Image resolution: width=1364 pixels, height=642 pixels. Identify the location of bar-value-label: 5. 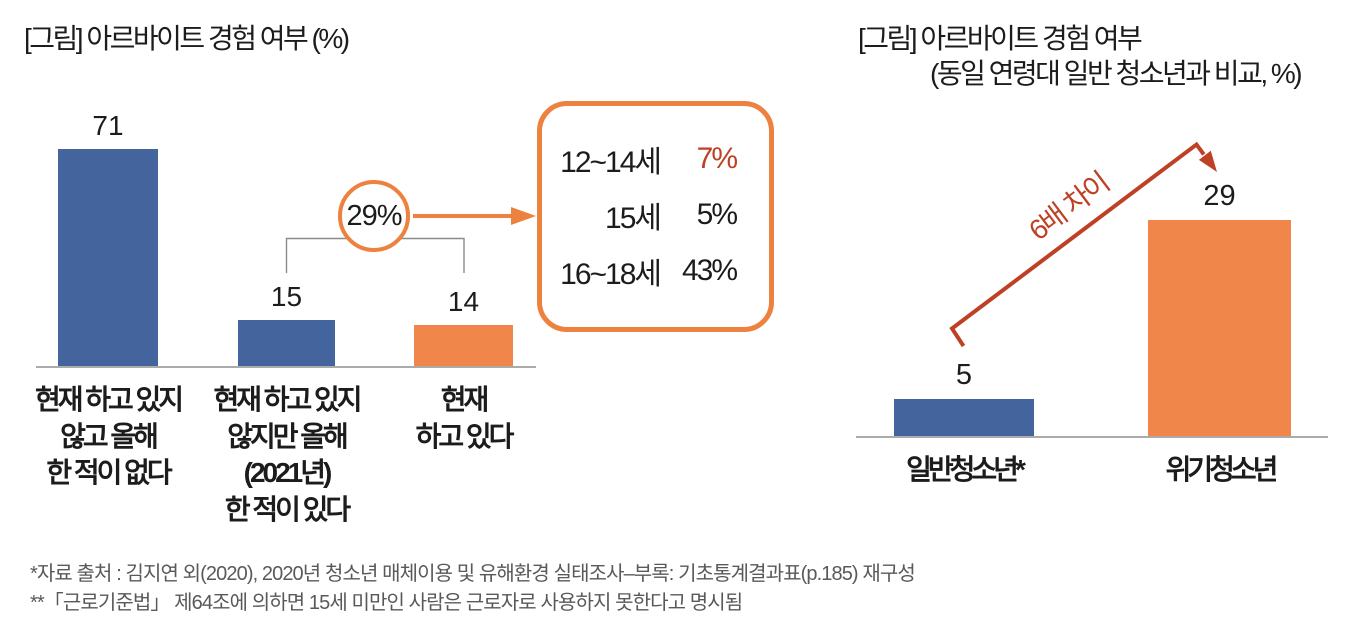
(964, 375).